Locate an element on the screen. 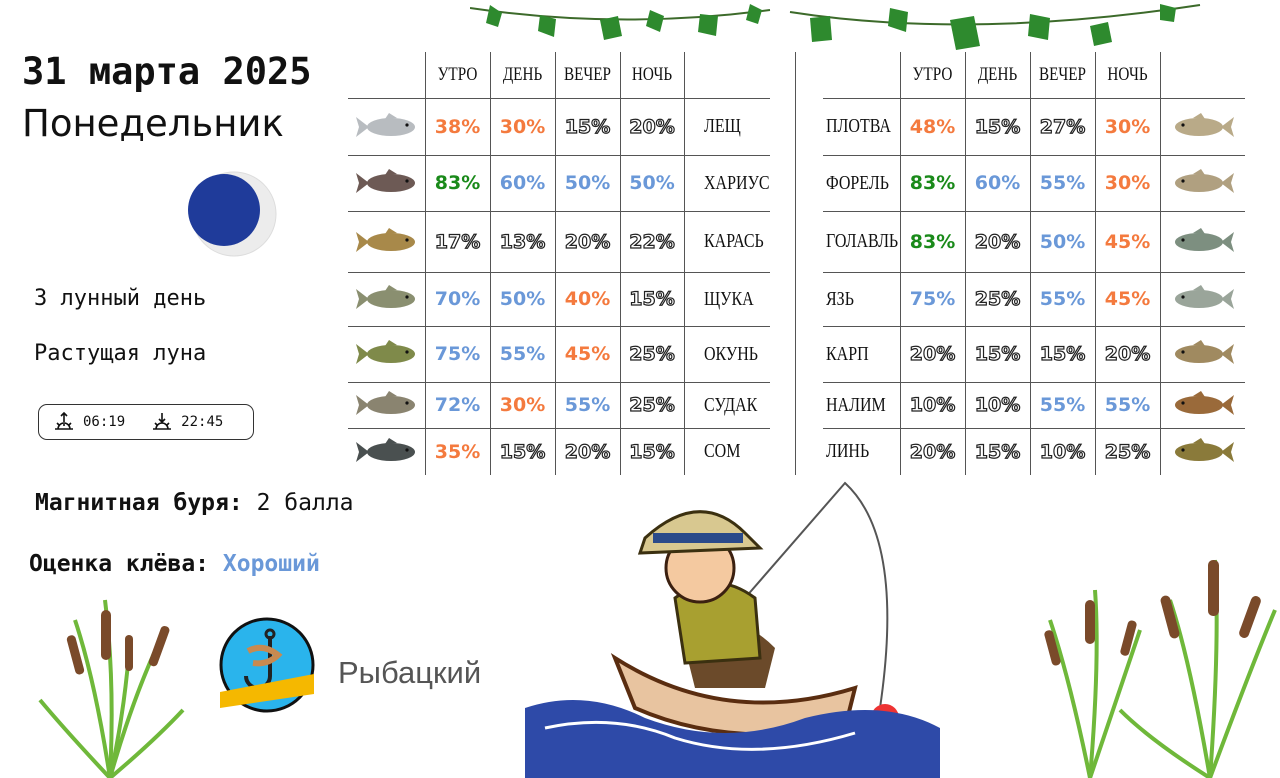 The width and height of the screenshot is (1280, 778). bite-percent: 75% is located at coordinates (932, 299).